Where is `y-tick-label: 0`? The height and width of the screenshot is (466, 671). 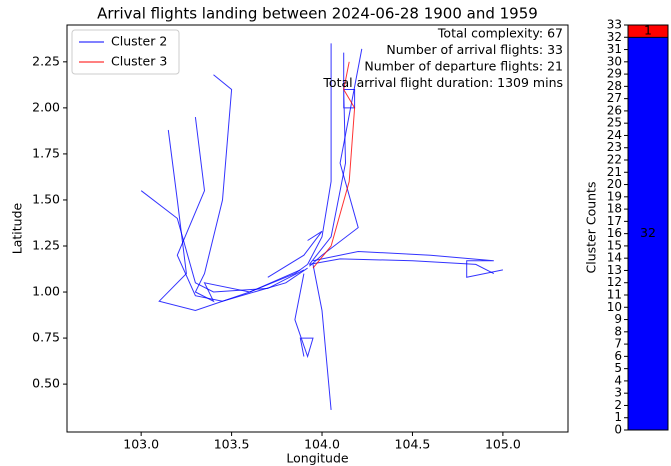
y-tick-label: 0 is located at coordinates (618, 430).